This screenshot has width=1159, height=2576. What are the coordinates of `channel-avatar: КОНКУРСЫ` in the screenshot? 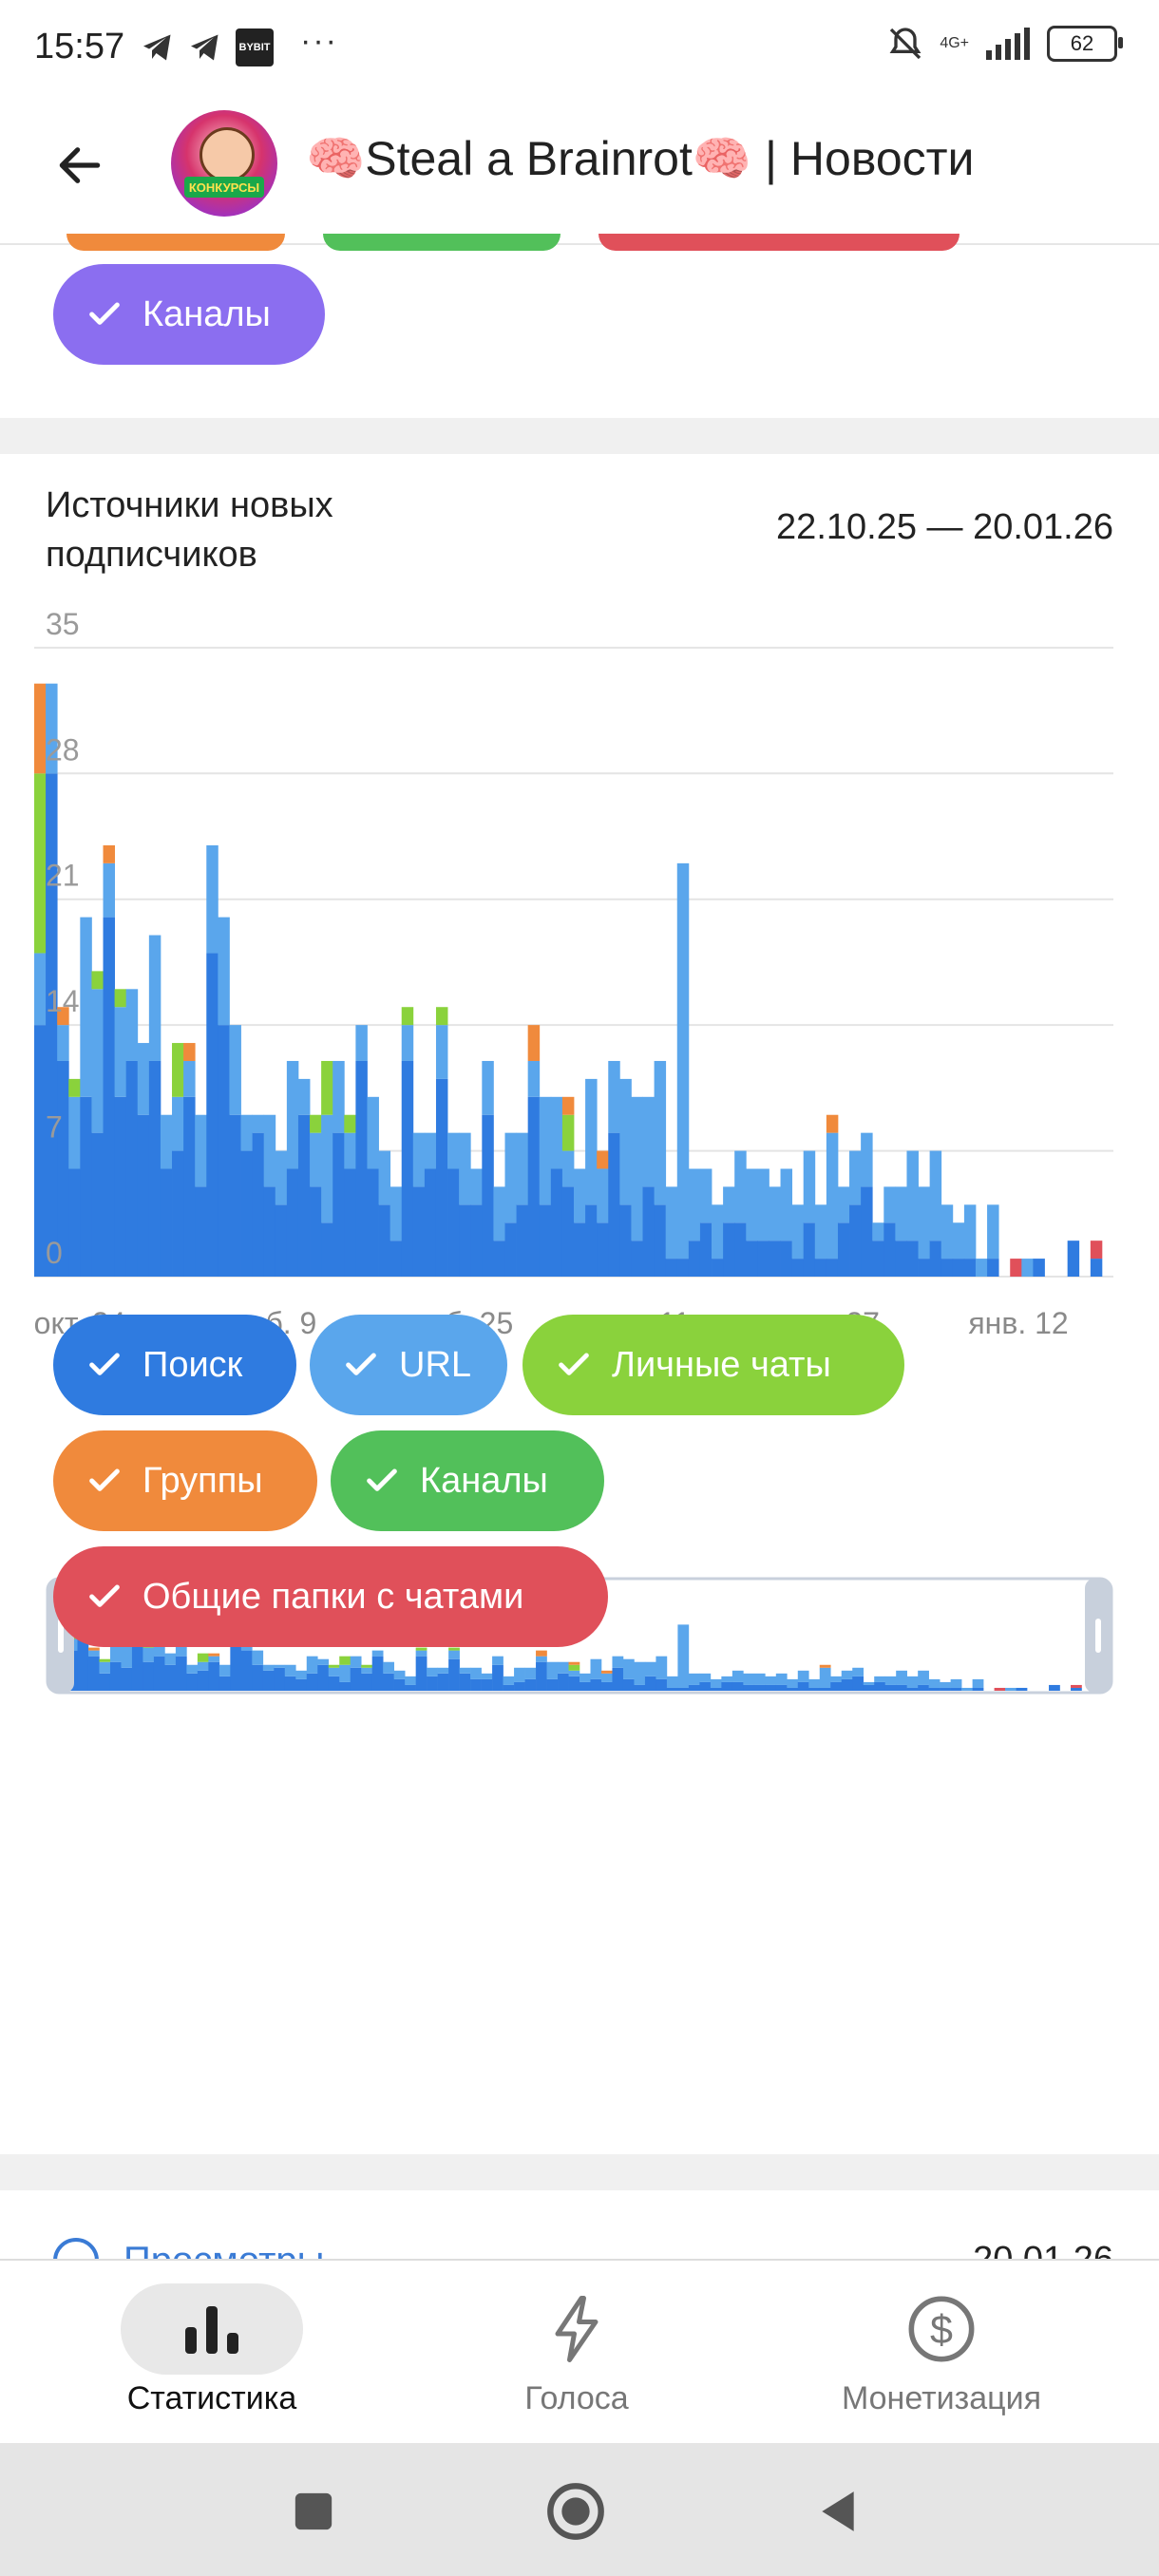 It's located at (224, 163).